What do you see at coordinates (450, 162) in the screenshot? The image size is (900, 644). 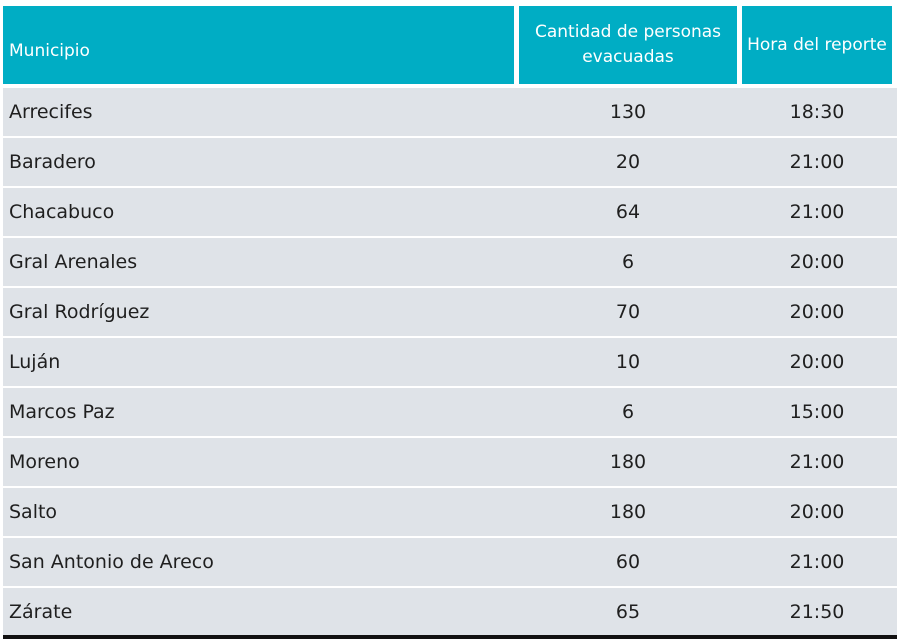 I see `table-row: Baradero 20 21:00` at bounding box center [450, 162].